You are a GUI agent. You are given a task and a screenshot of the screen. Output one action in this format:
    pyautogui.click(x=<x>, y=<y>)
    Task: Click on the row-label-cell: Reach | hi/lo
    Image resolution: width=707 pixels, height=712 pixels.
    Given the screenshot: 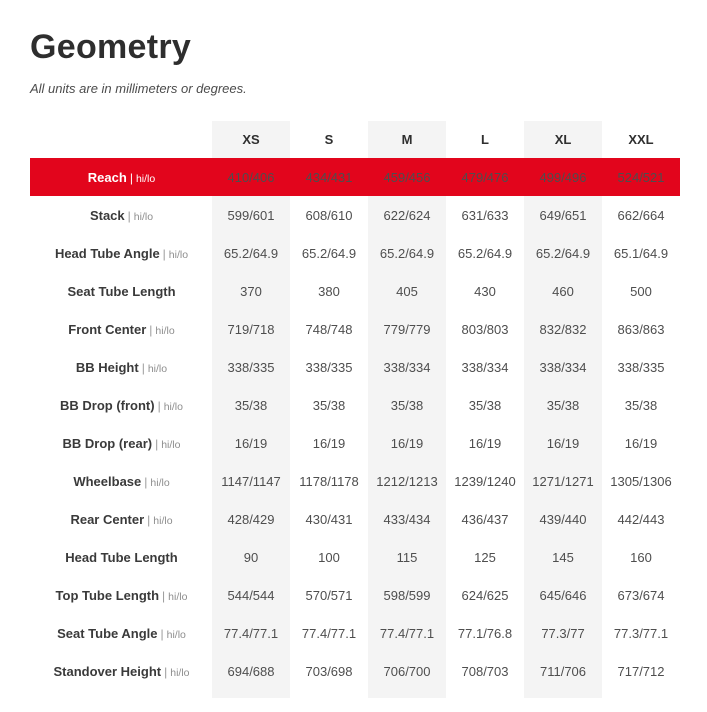 What is the action you would take?
    pyautogui.click(x=121, y=177)
    